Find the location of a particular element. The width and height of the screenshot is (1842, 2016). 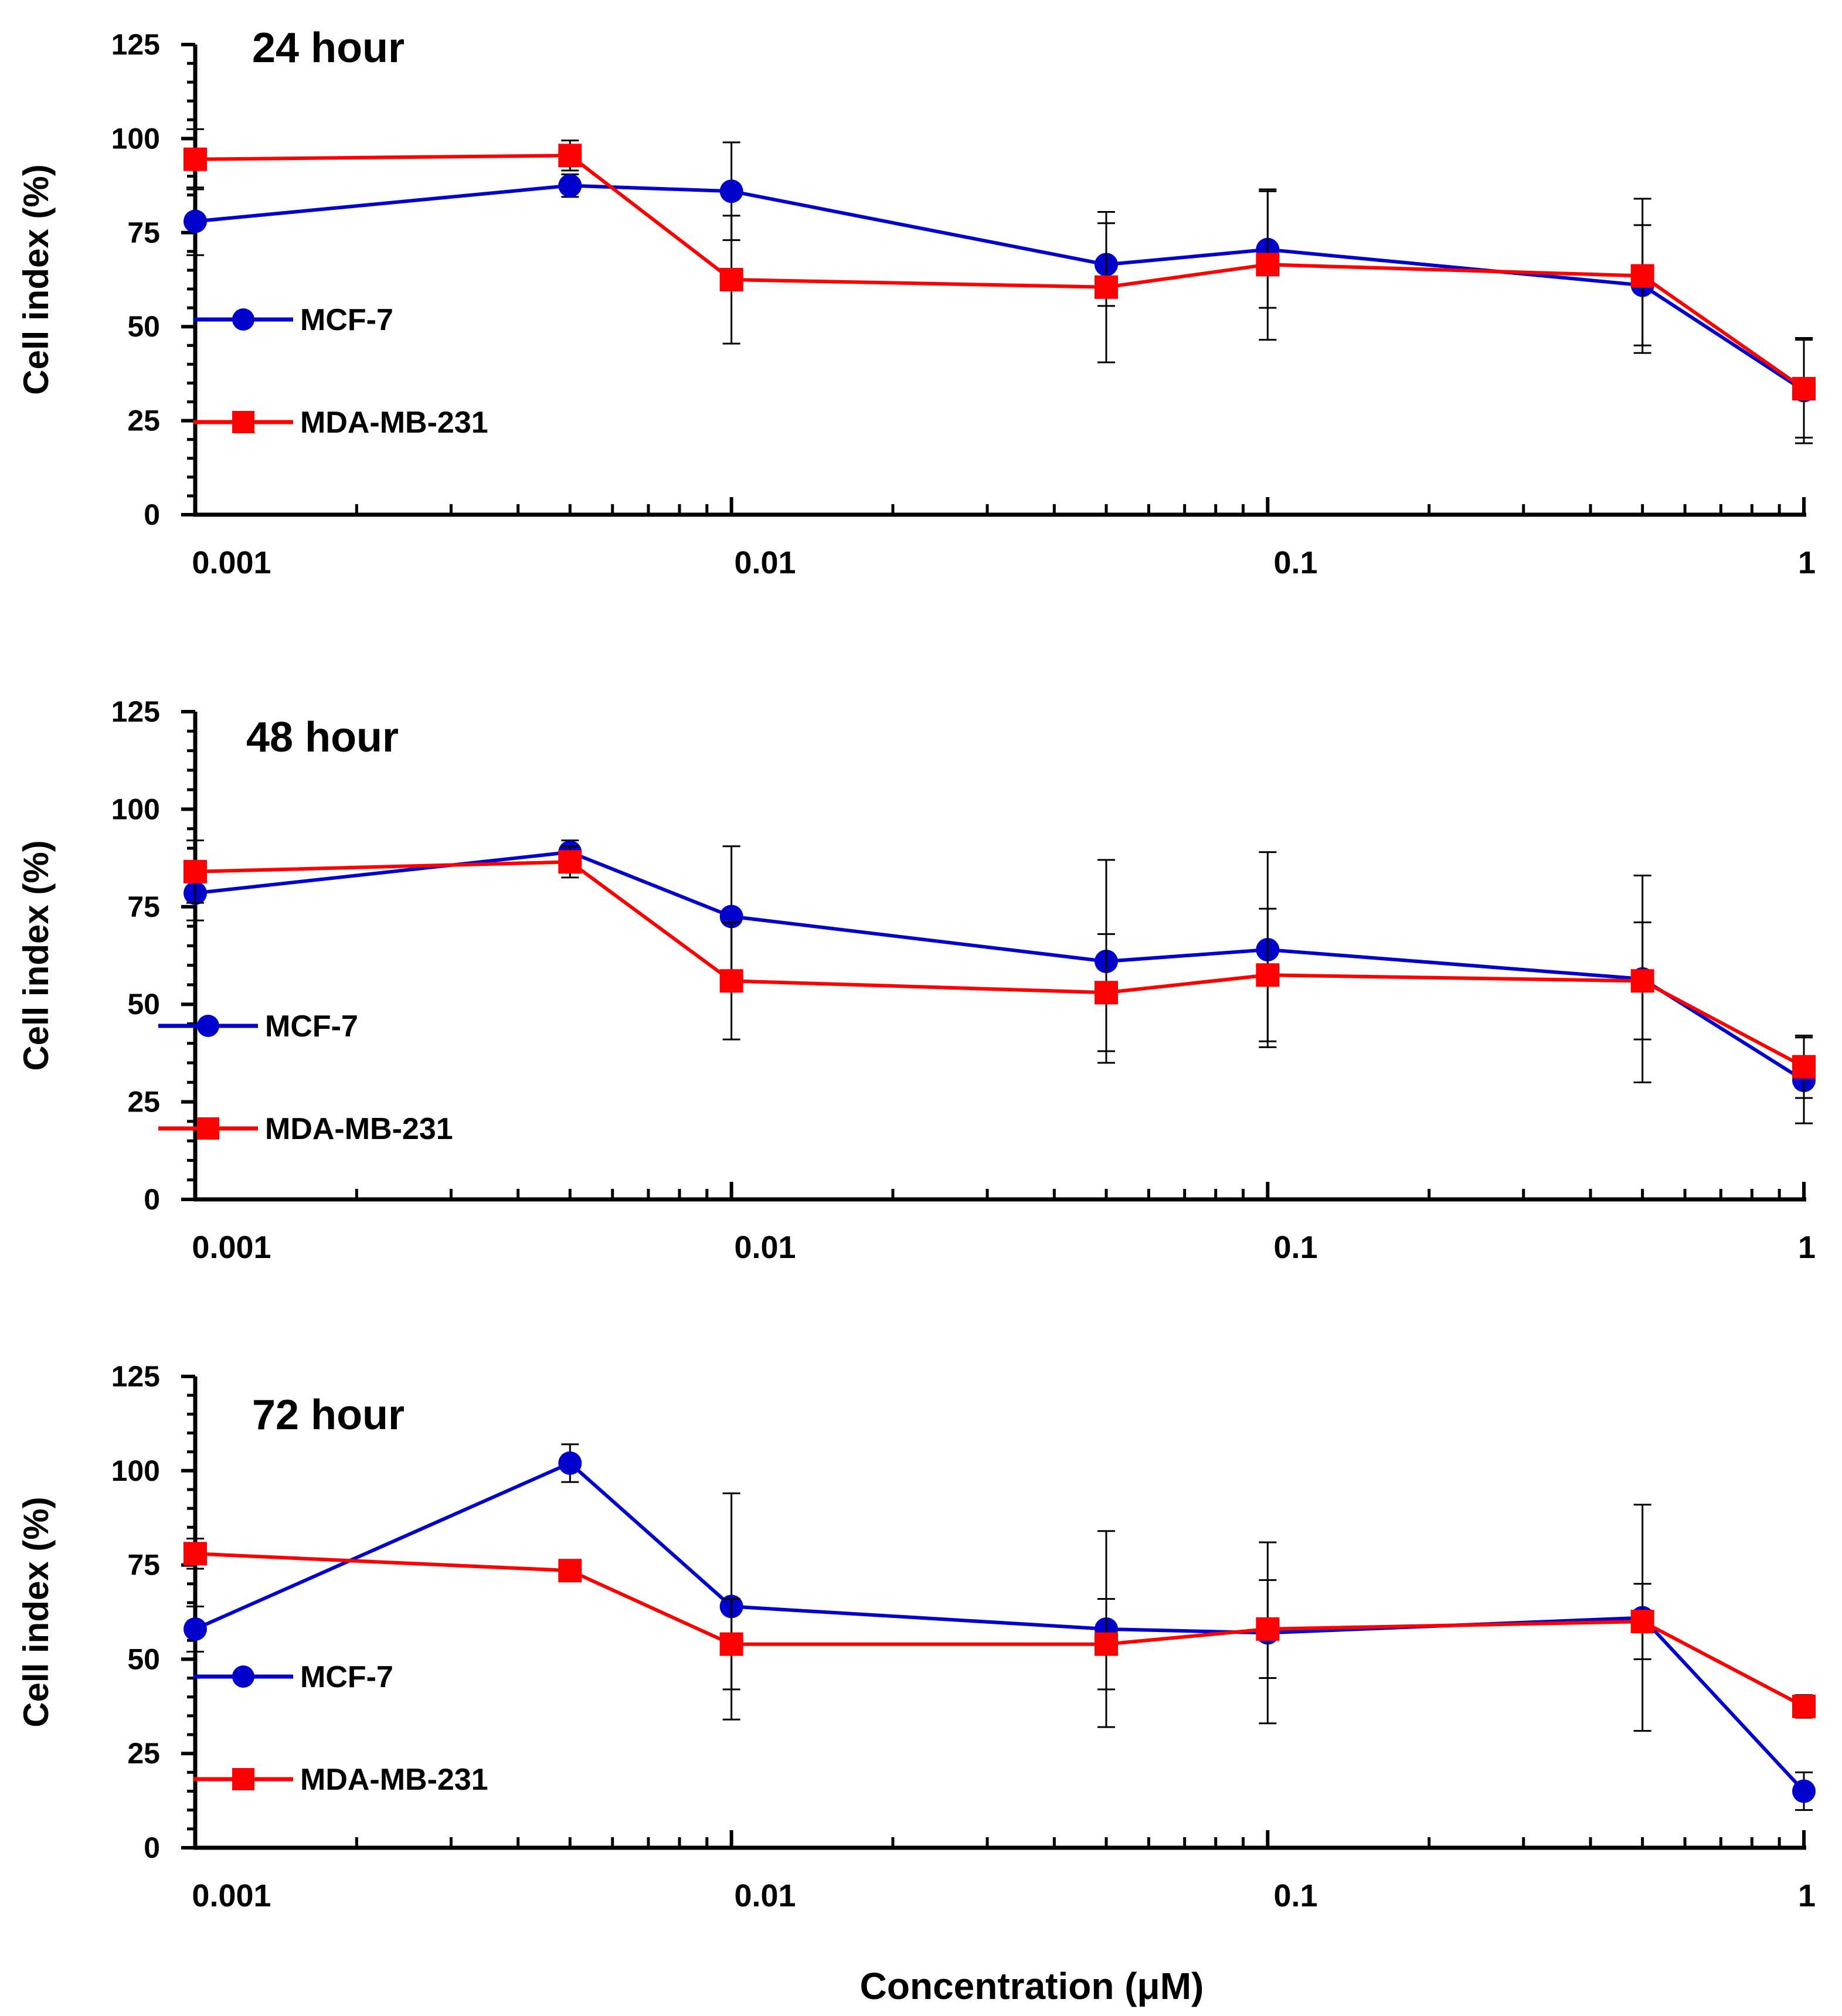

panel-title: 72 hour is located at coordinates (328, 1416).